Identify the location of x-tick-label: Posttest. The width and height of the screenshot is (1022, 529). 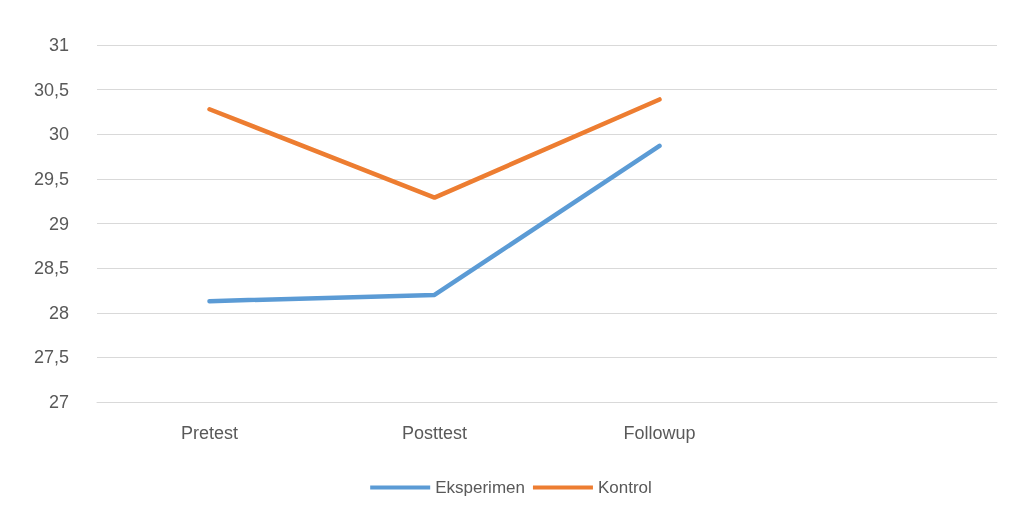
(434, 433).